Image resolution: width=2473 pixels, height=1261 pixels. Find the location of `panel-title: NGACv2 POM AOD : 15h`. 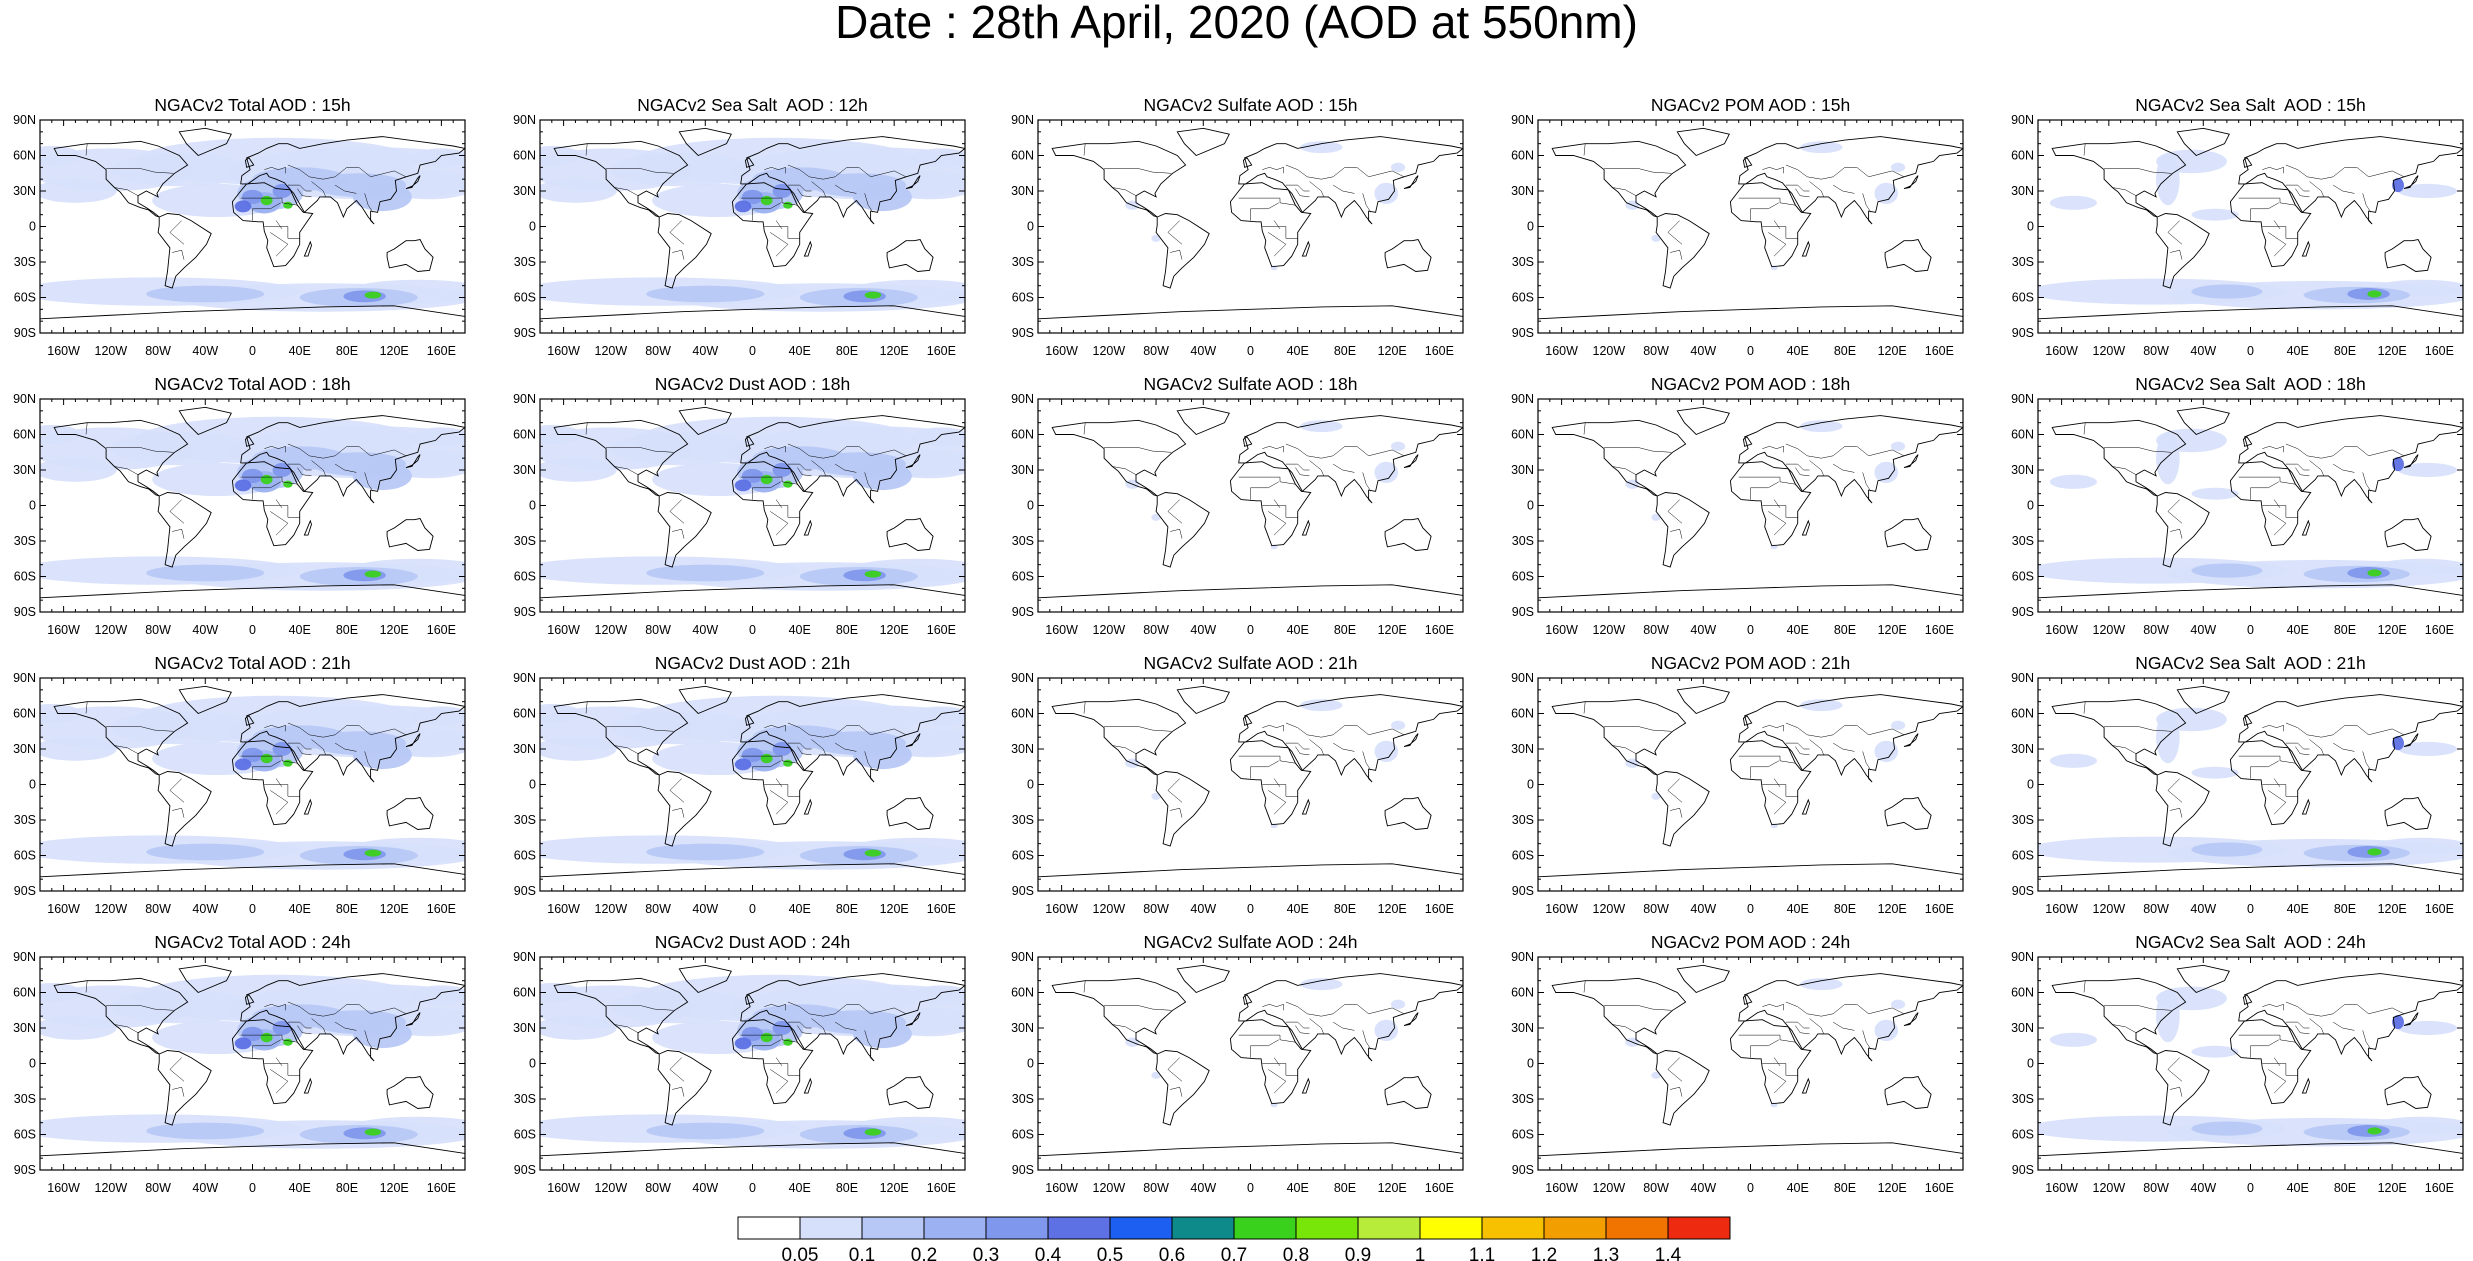

panel-title: NGACv2 POM AOD : 15h is located at coordinates (1750, 105).